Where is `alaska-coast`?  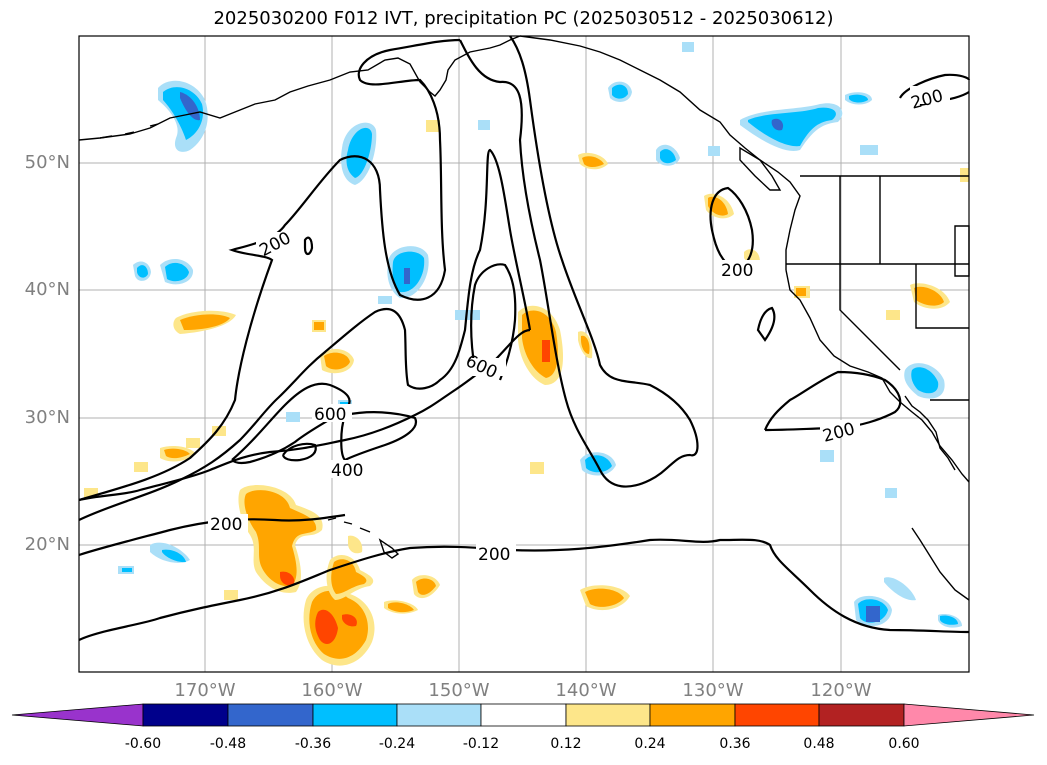 alaska-coast is located at coordinates (299, 88).